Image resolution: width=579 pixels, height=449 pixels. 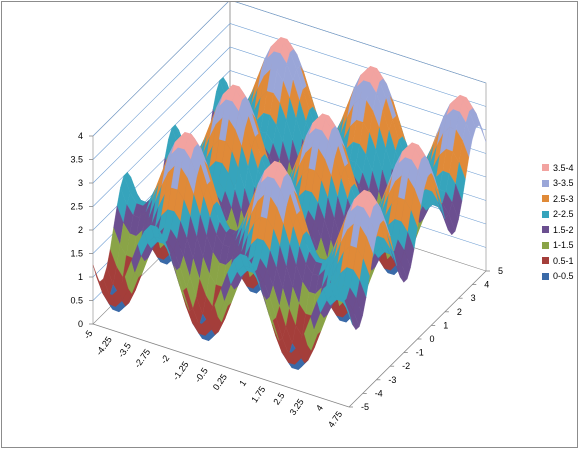 What do you see at coordinates (165, 359) in the screenshot?
I see `x-tick-label: -2` at bounding box center [165, 359].